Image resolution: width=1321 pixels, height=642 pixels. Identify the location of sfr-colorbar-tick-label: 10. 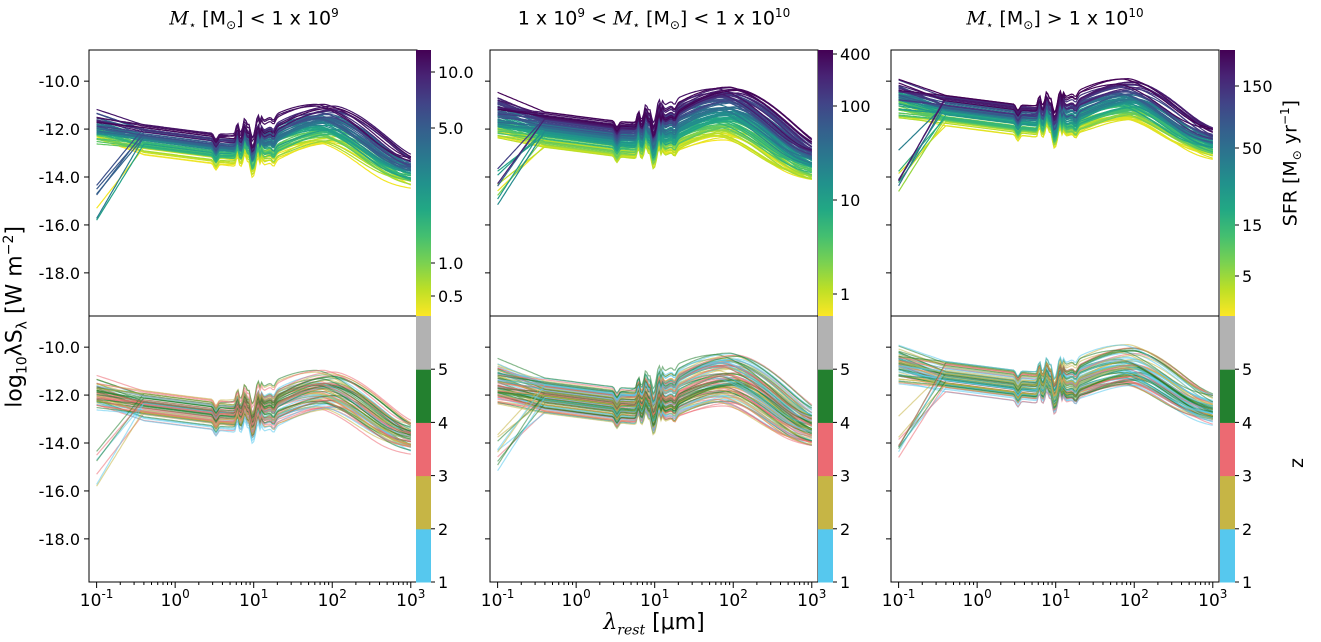
(850, 200).